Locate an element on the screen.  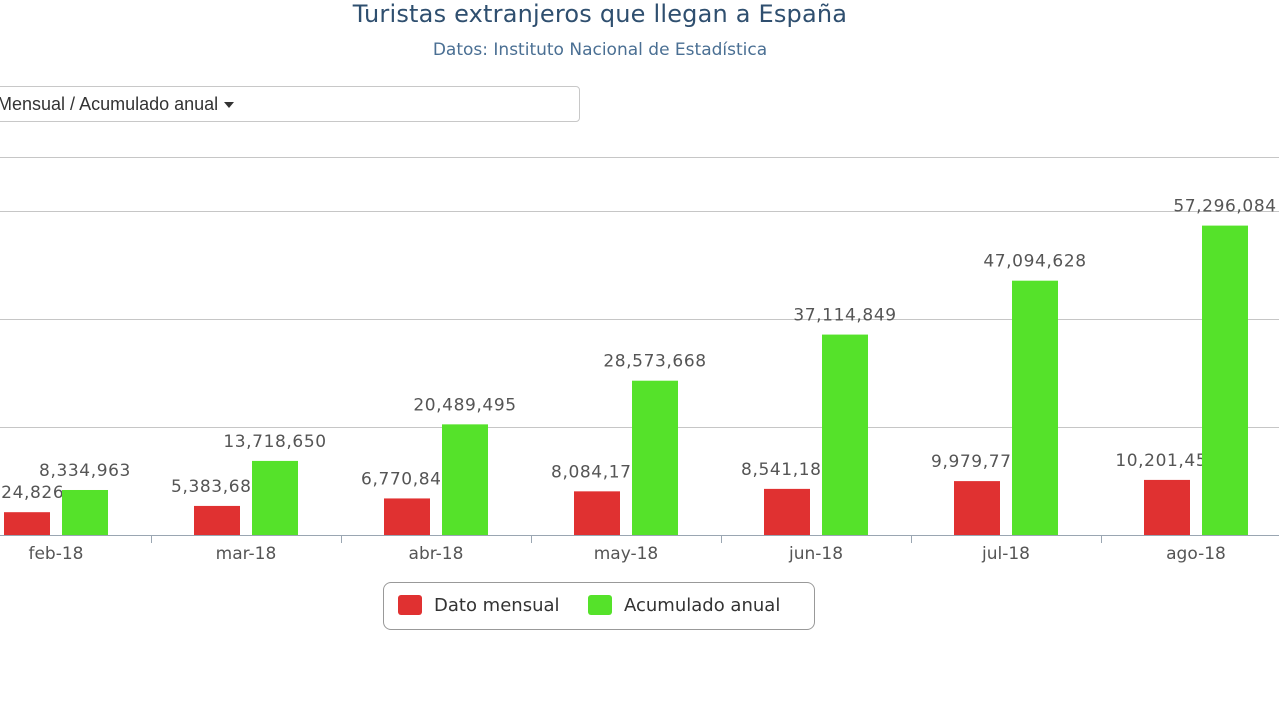
legend-swatch-acumulado is located at coordinates (600, 605).